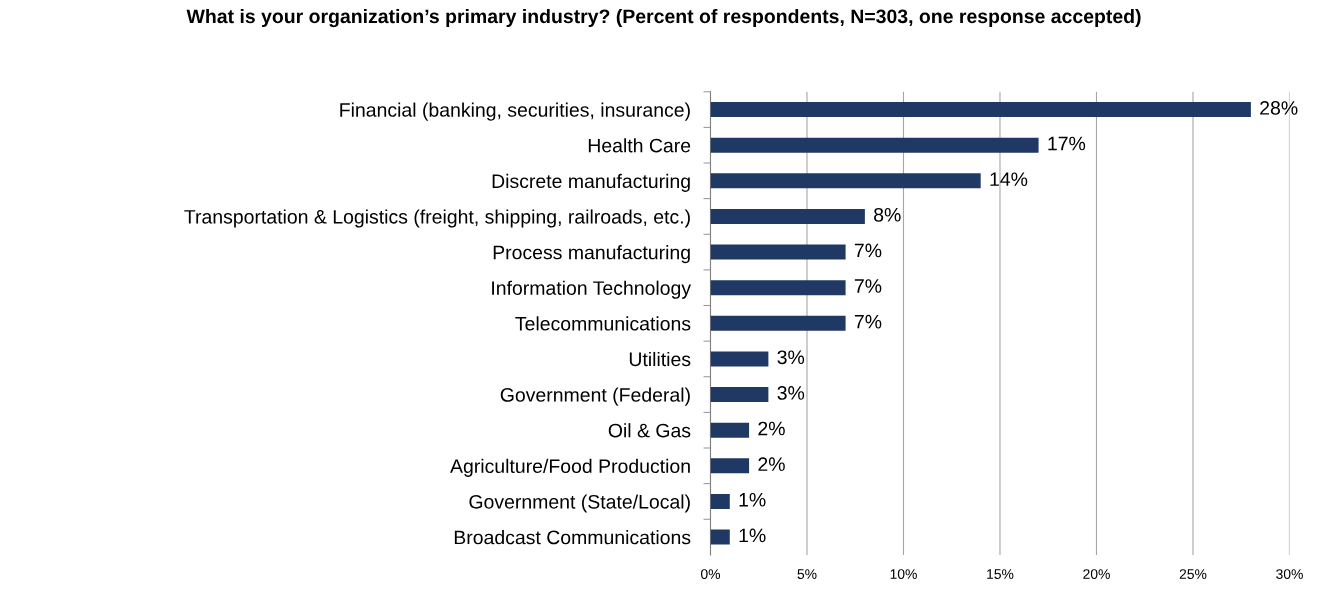  I want to click on y-tick-label: Transportation & Logistics (freight, shipping, railroads, etc.), so click(437, 218).